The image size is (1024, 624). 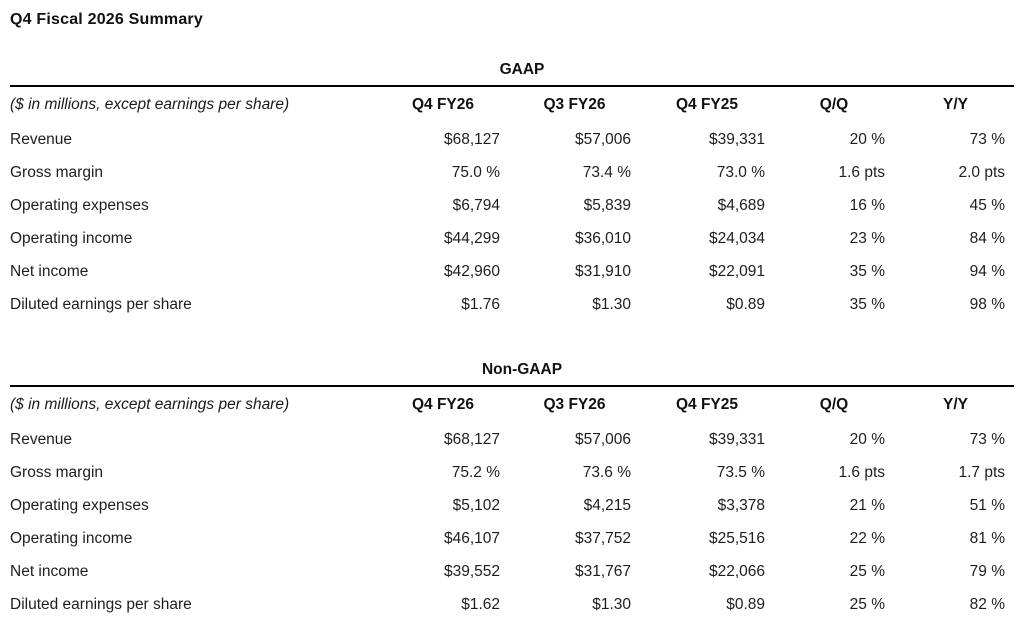 I want to click on cell: $4,689, so click(x=741, y=205).